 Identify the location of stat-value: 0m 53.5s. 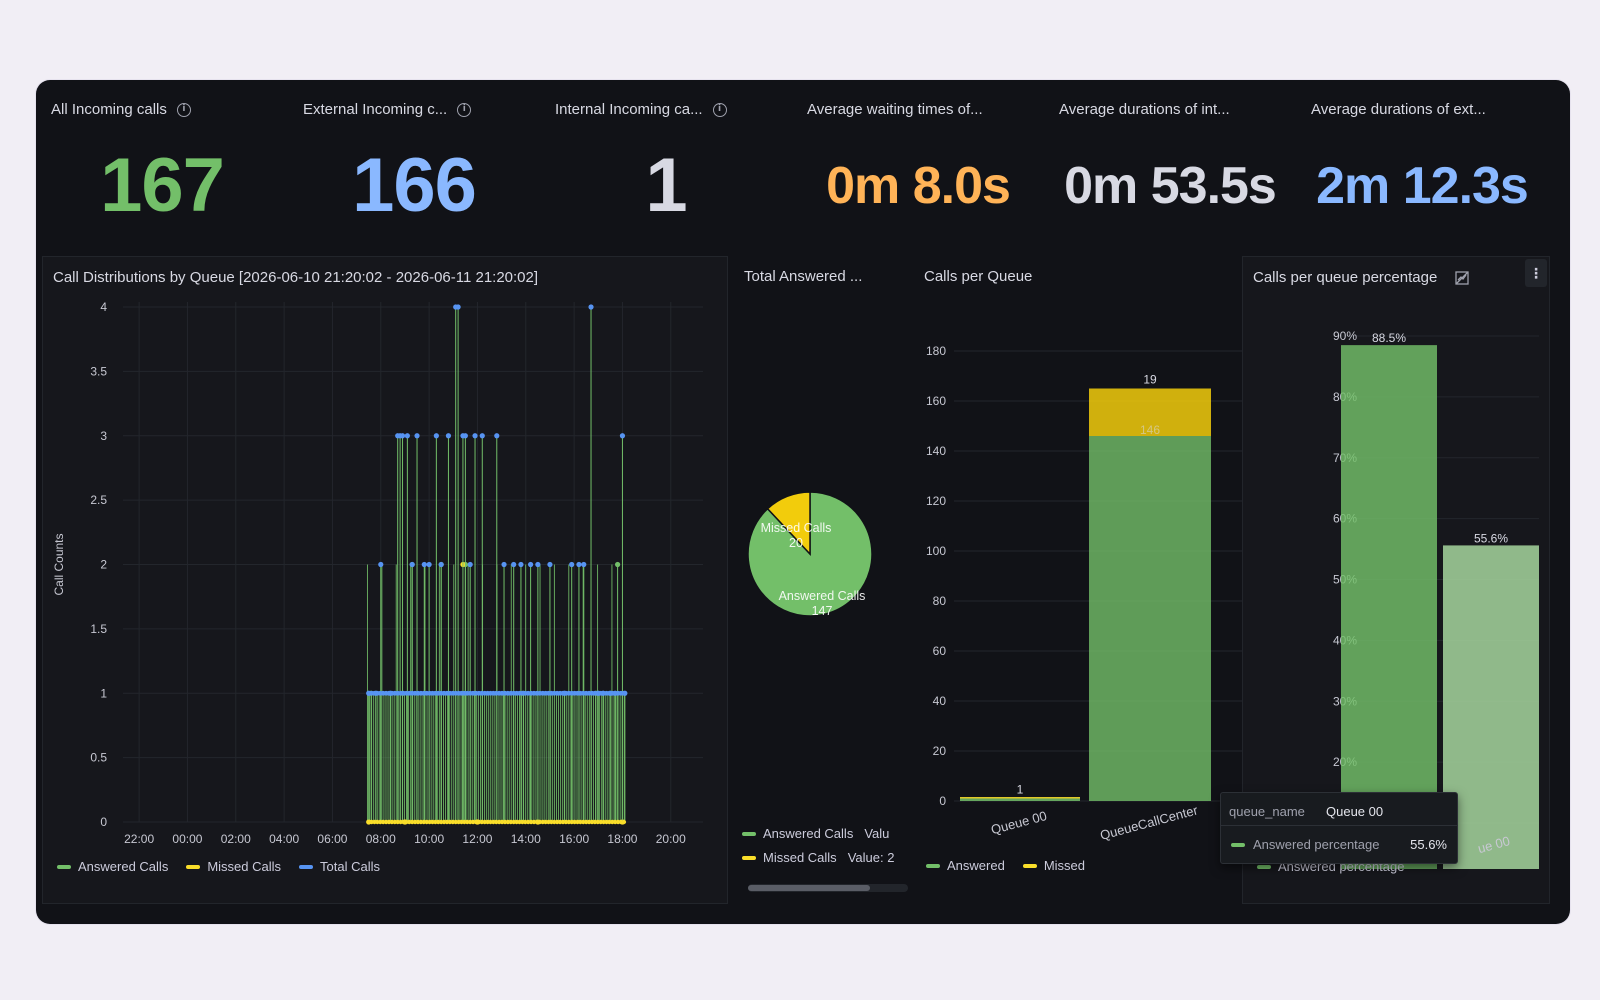
(1170, 186).